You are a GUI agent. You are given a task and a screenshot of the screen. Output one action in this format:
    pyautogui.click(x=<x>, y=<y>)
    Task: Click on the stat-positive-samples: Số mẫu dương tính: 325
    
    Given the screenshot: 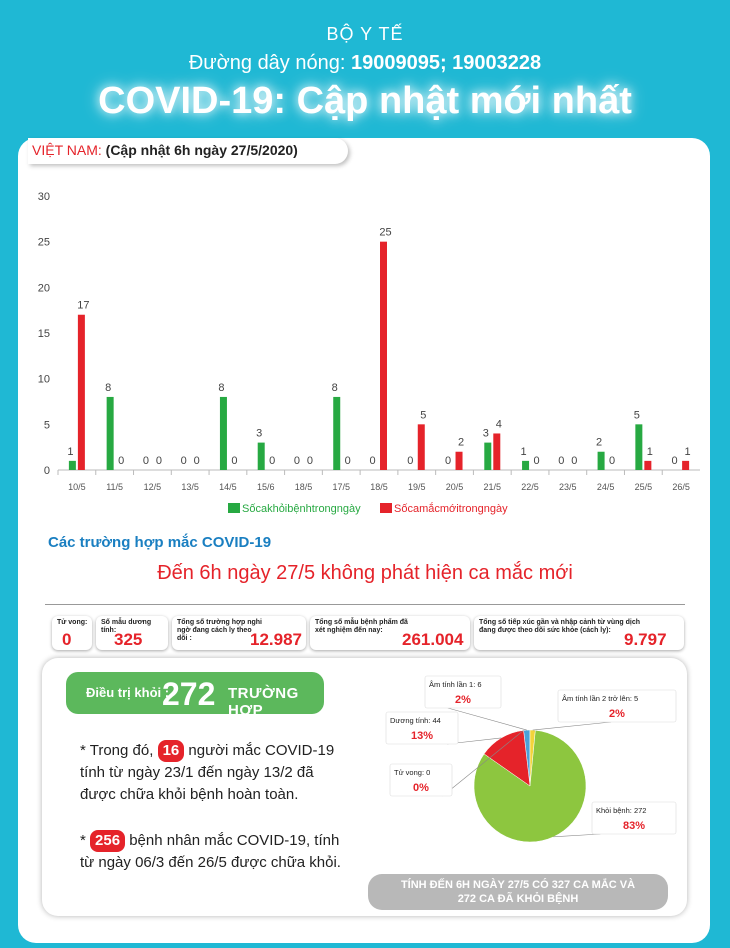 What is the action you would take?
    pyautogui.click(x=132, y=633)
    